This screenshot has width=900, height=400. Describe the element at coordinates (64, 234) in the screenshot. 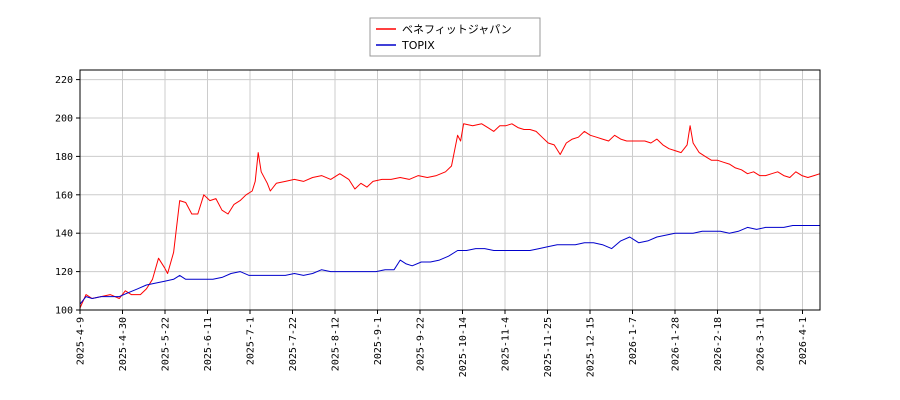

I see `y-tick-label: 140` at that location.